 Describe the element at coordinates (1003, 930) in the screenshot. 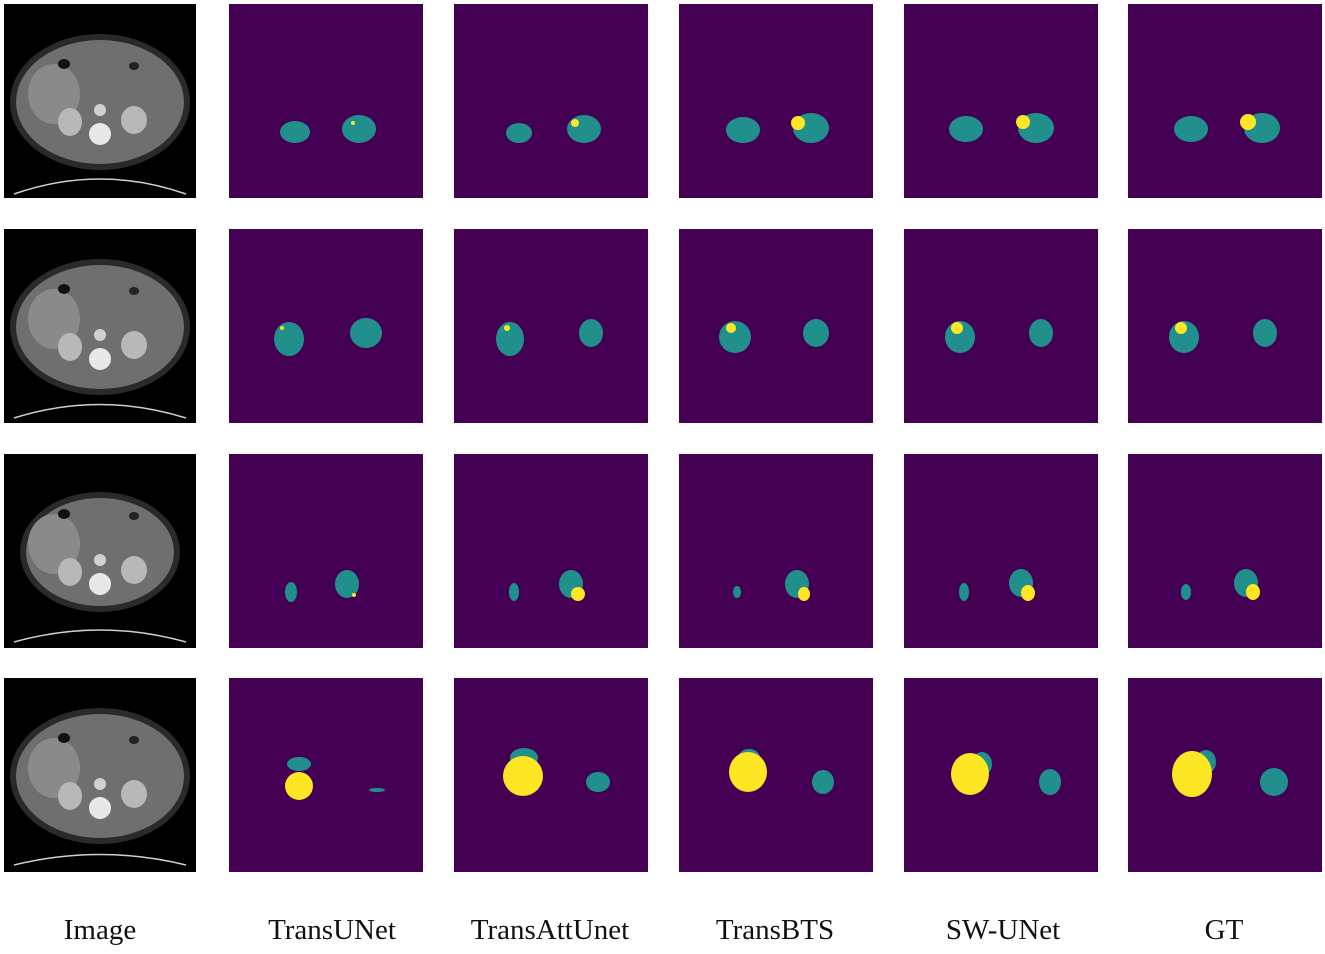

I see `label-sw-unet: SW-UNet` at that location.